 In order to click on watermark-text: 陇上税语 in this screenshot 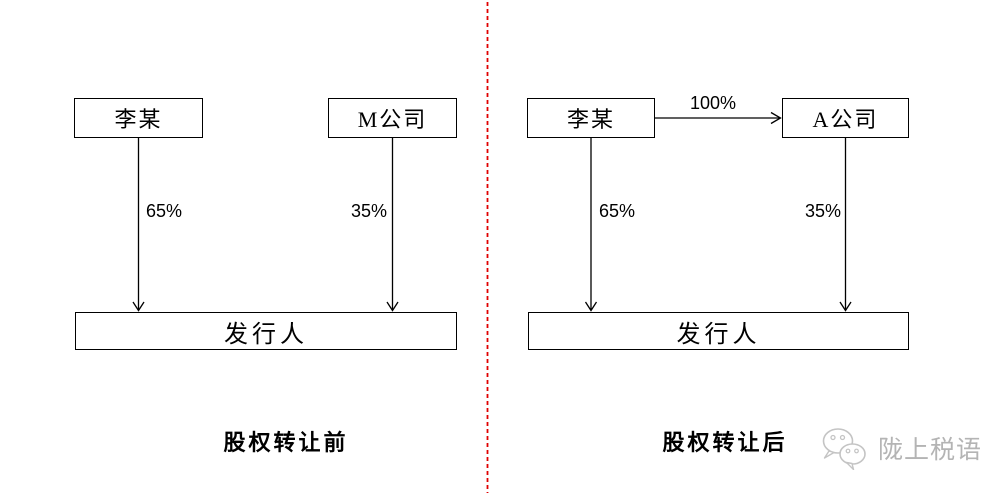, I will do `click(930, 450)`.